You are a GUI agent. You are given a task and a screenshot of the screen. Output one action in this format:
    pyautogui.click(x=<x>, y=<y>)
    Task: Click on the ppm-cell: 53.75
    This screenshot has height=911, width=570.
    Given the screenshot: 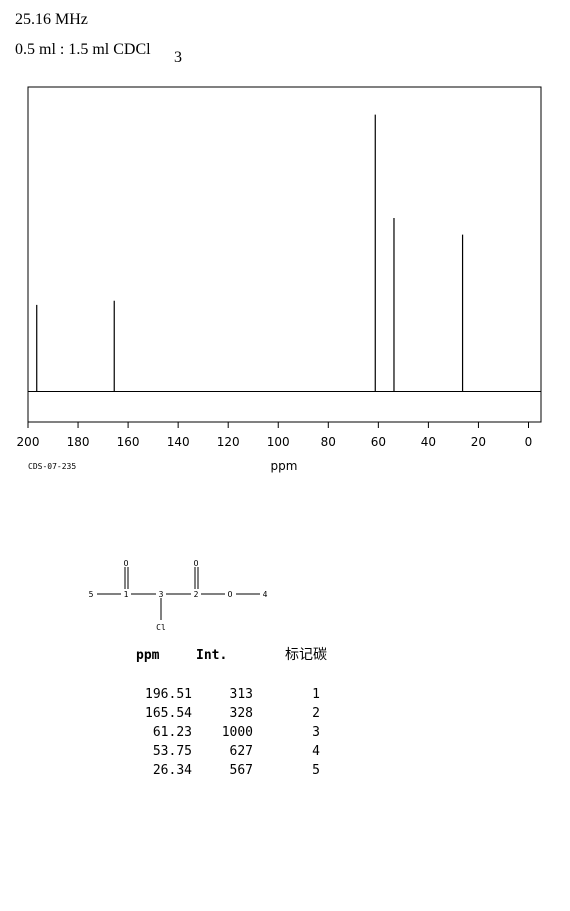 What is the action you would take?
    pyautogui.click(x=172, y=751)
    